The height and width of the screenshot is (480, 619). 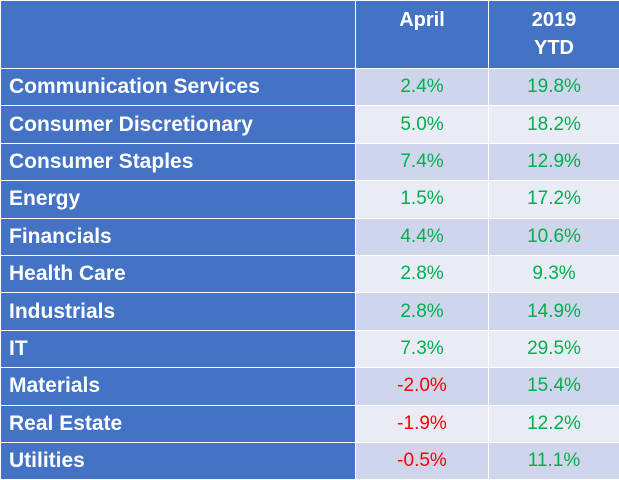 What do you see at coordinates (554, 199) in the screenshot?
I see `ytd-return-cell: 17.2%` at bounding box center [554, 199].